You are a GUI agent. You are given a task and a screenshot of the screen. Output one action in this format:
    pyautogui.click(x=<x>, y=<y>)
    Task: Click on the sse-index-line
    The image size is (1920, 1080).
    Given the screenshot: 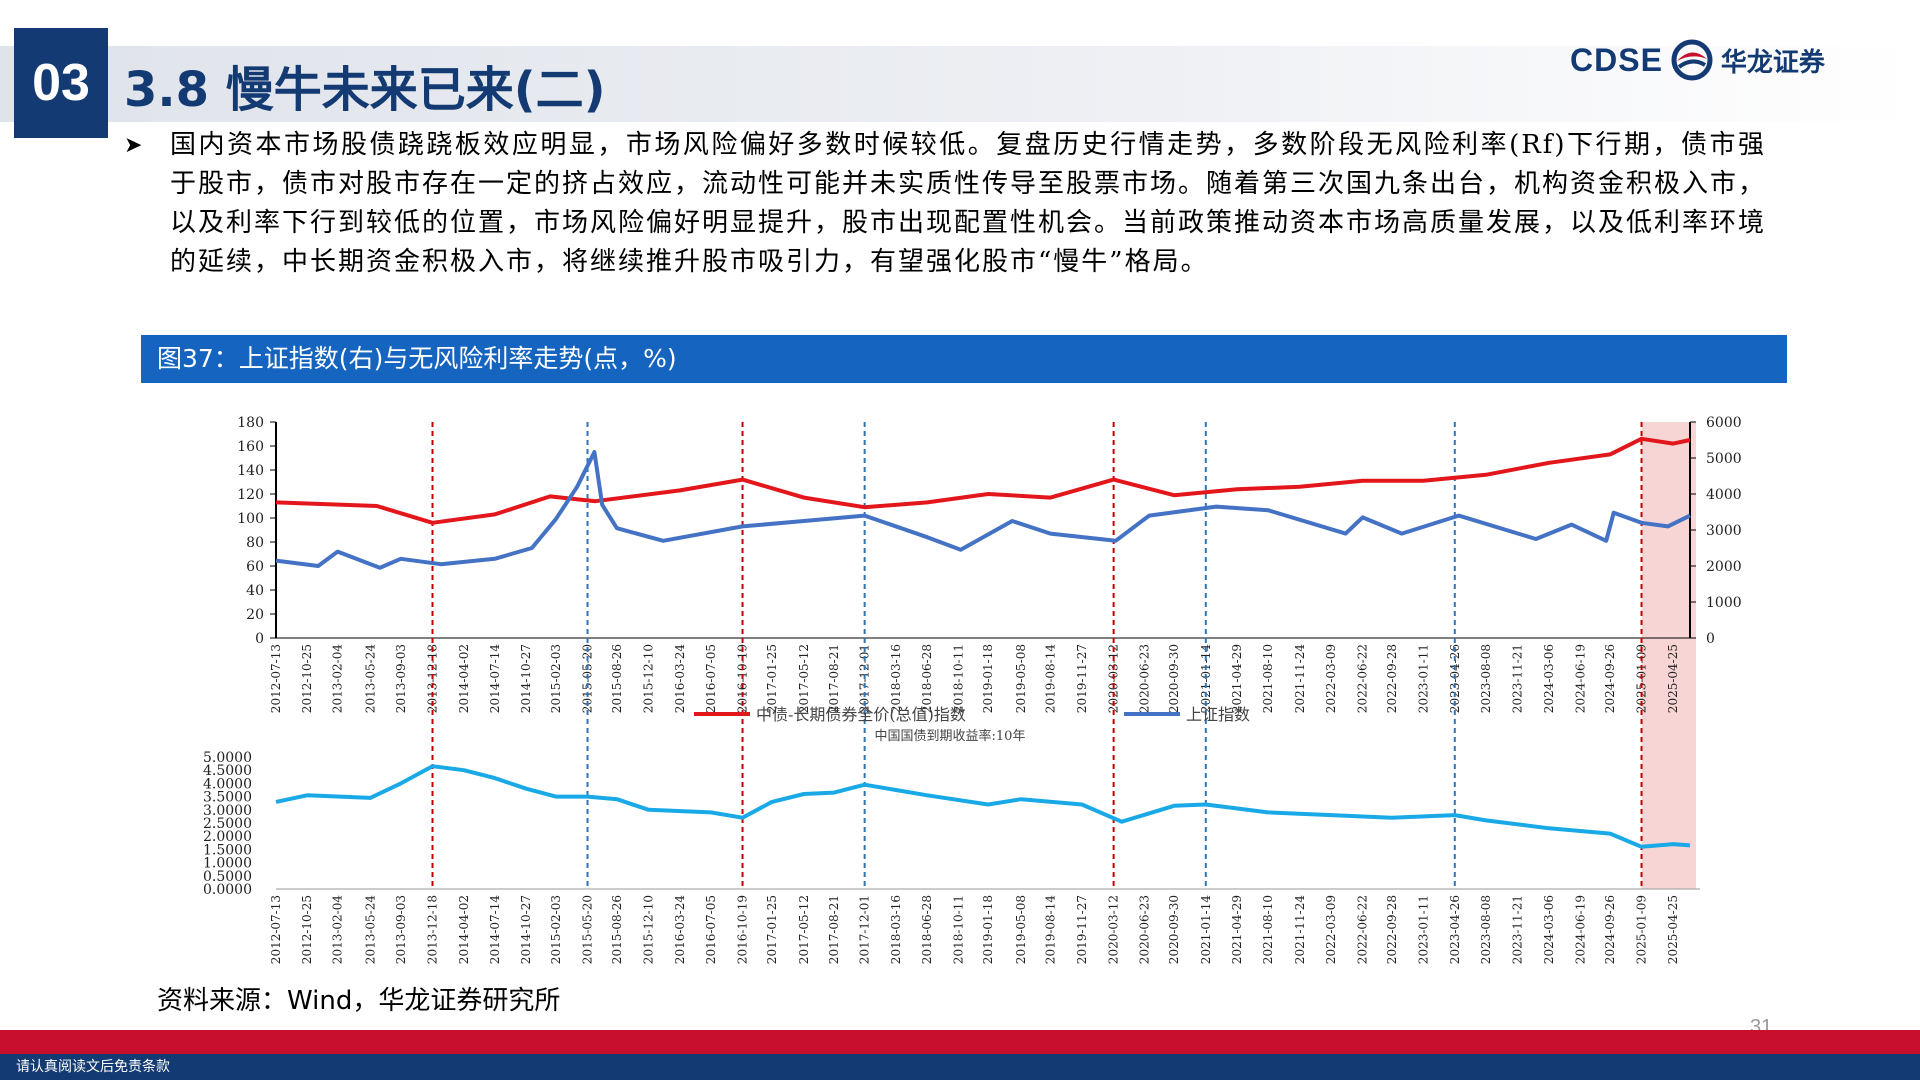 What is the action you would take?
    pyautogui.click(x=983, y=510)
    